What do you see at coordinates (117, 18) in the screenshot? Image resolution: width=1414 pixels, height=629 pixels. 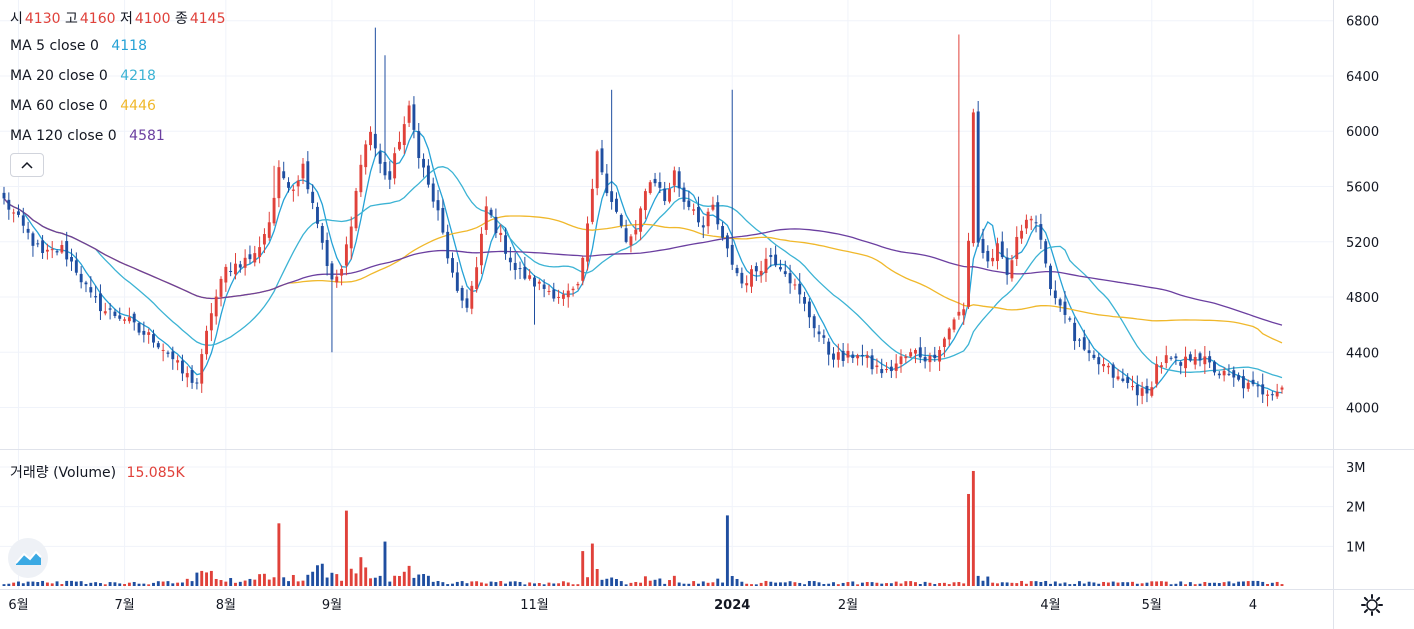 I see `ohlc-legend: 시 4130 고 4160 저 4100 종 4145` at bounding box center [117, 18].